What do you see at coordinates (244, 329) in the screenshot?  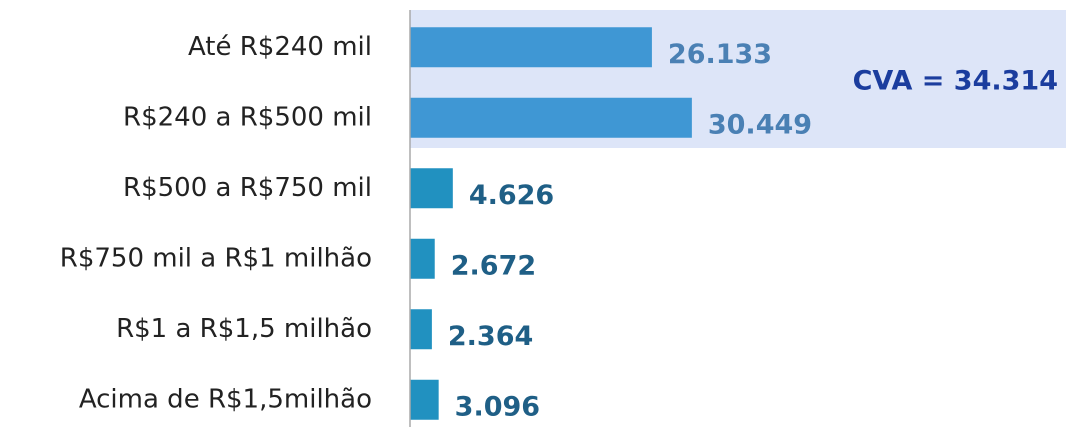 I see `category-label: R$1 a R$1,5 milhão` at bounding box center [244, 329].